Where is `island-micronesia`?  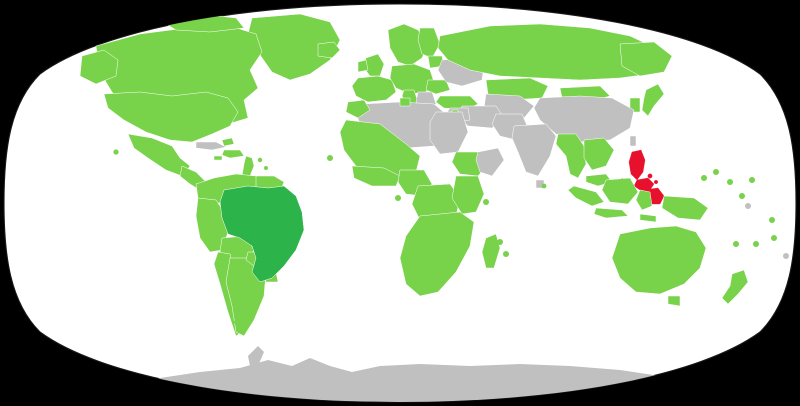 island-micronesia is located at coordinates (730, 182).